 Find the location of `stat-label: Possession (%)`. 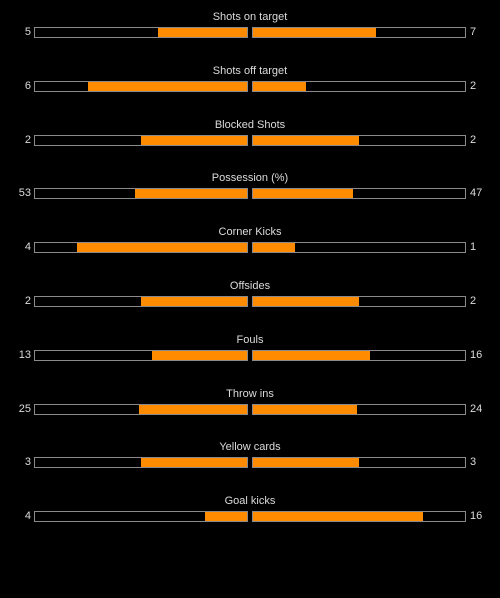

stat-label: Possession (%) is located at coordinates (250, 178).